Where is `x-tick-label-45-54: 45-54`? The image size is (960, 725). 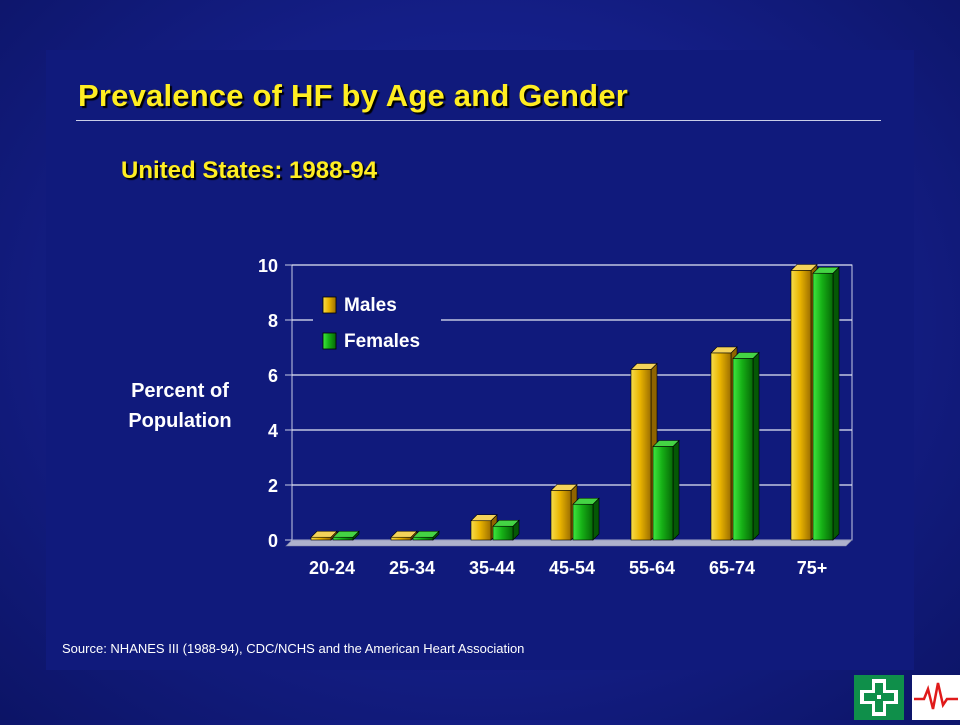 x-tick-label-45-54: 45-54 is located at coordinates (572, 568).